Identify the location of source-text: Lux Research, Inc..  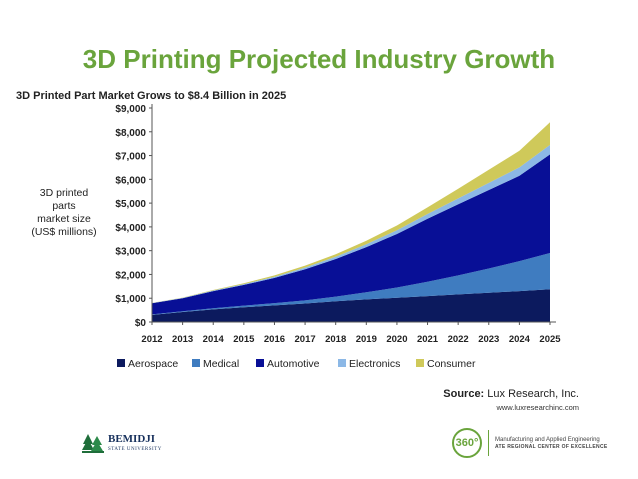
(533, 394).